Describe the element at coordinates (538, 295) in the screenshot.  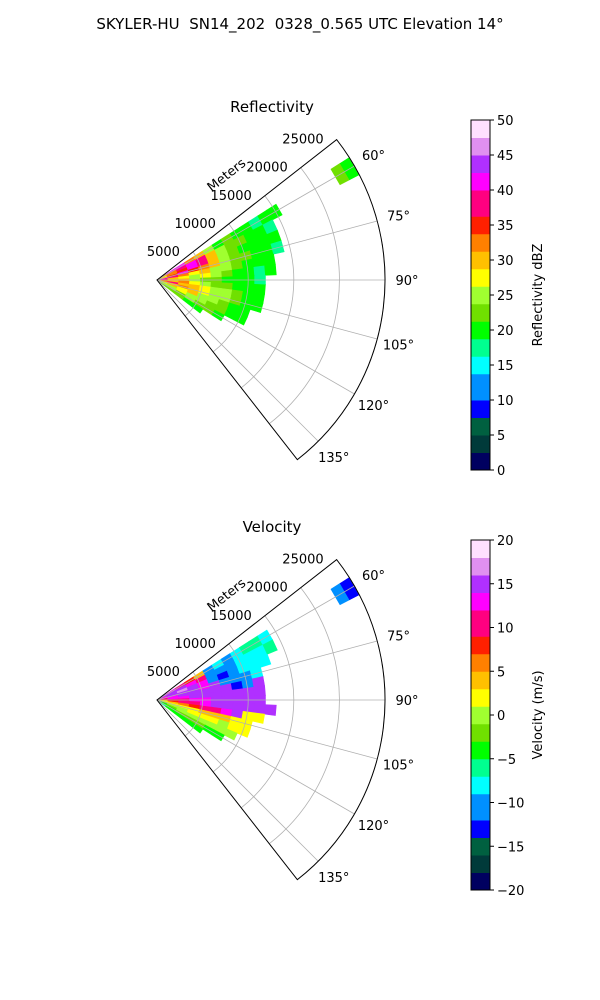
I see `colorbar-label: Reflectivity dBZ` at that location.